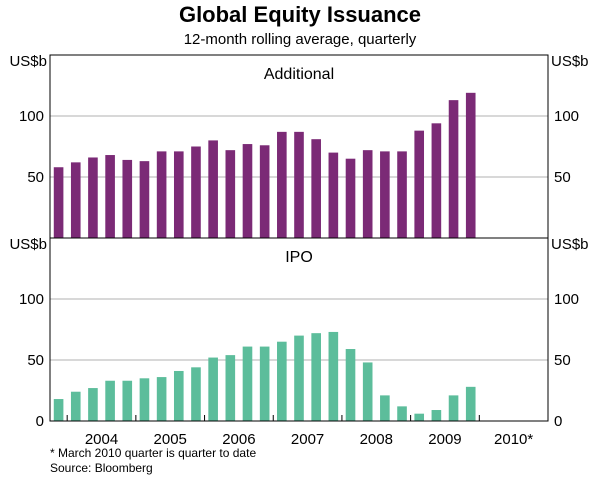 This screenshot has height=484, width=600. Describe the element at coordinates (376, 439) in the screenshot. I see `x-tick-label: 2008` at that location.